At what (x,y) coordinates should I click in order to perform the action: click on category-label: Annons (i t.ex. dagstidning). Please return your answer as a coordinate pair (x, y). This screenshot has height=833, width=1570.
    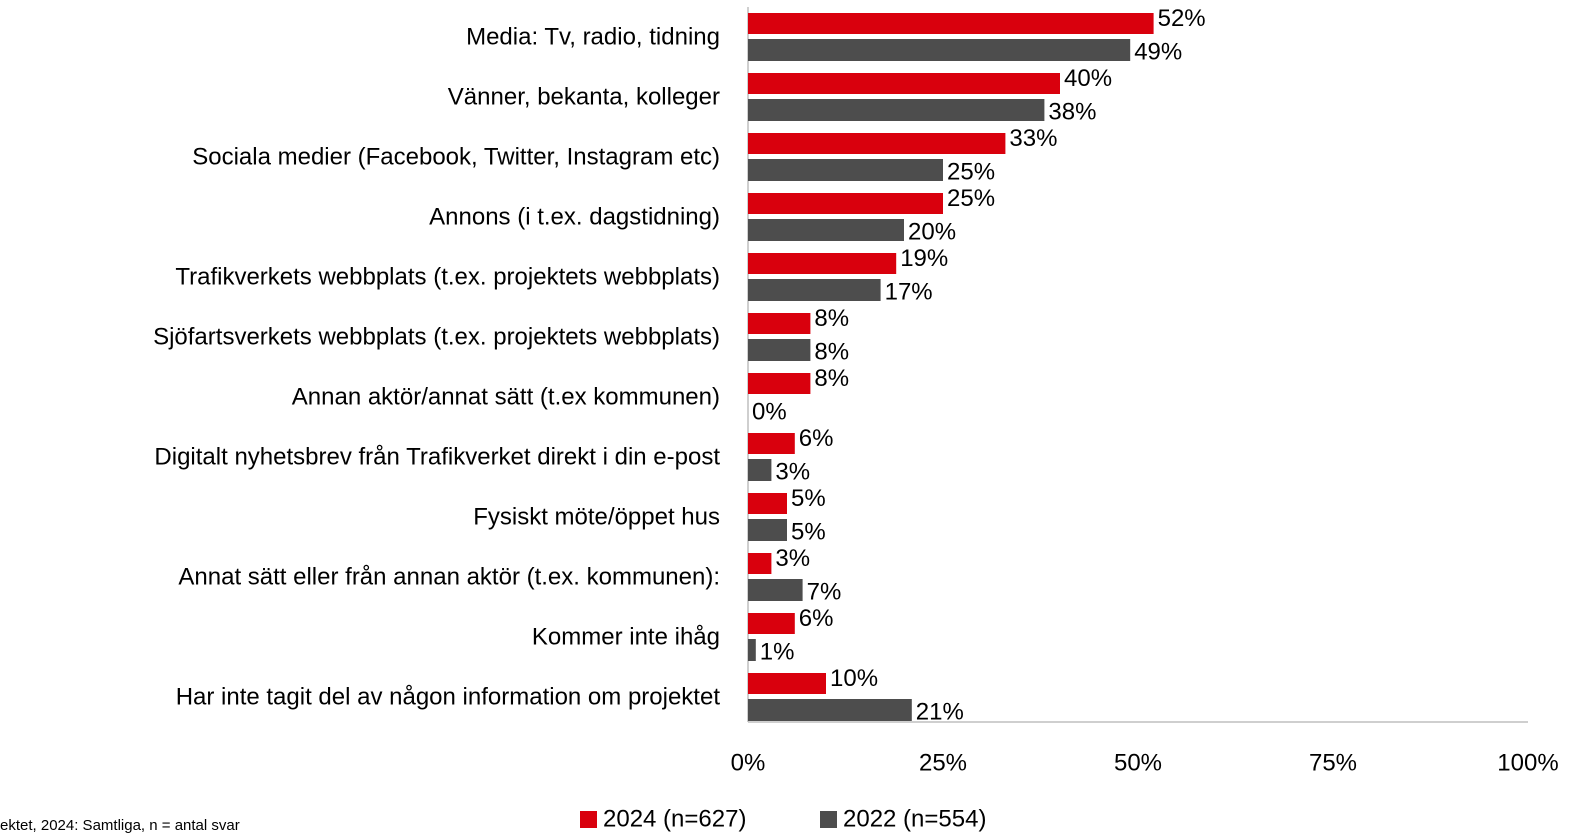
    Looking at the image, I should click on (574, 216).